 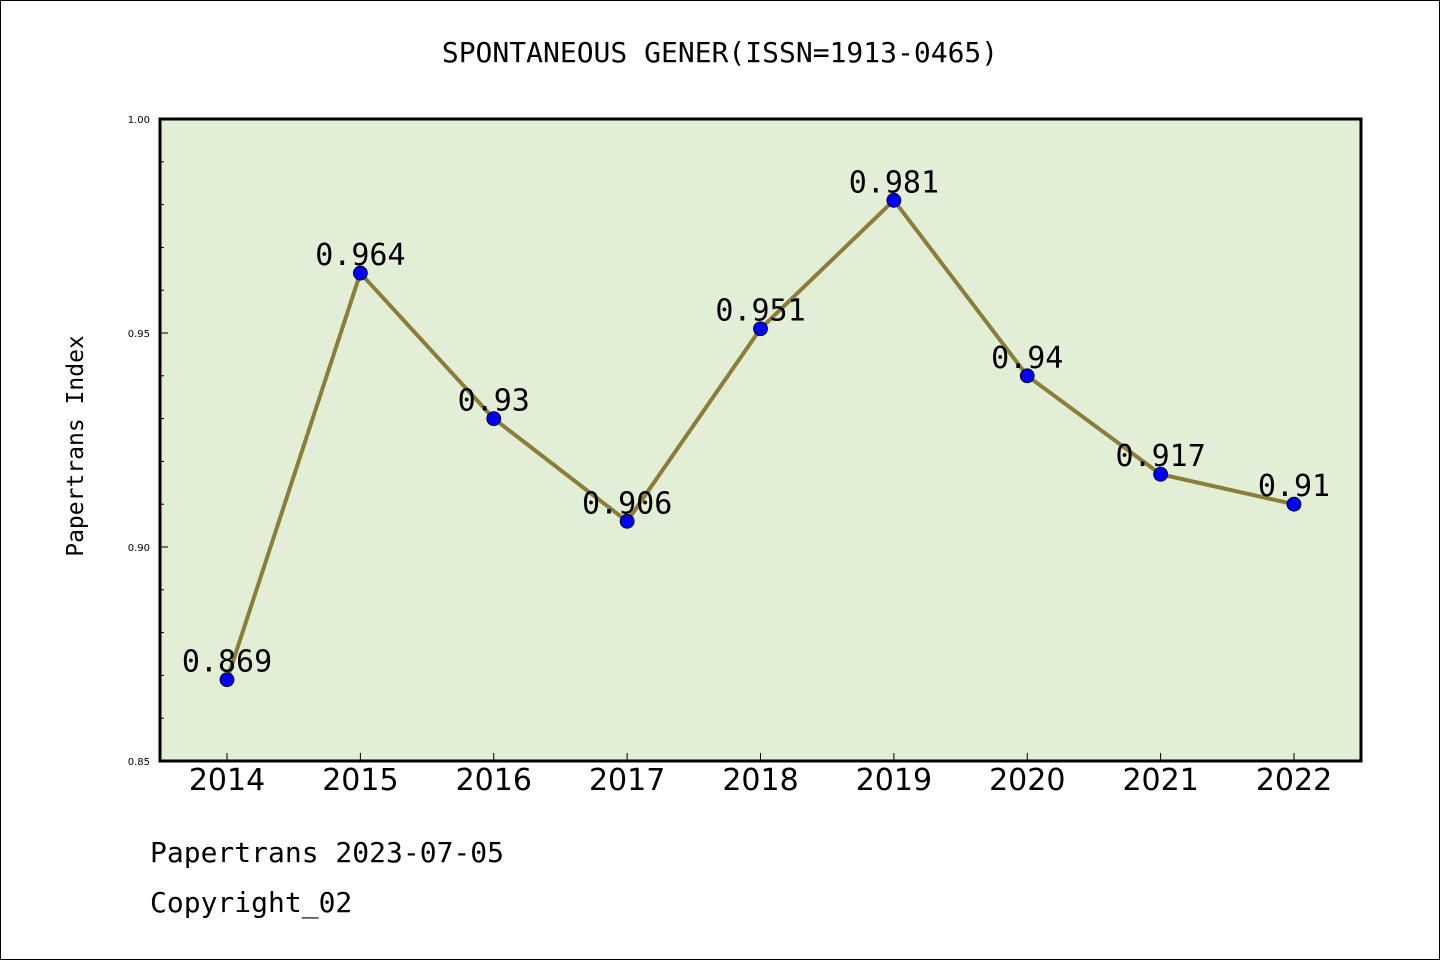 I want to click on x-tick-label: 2019, so click(x=894, y=780).